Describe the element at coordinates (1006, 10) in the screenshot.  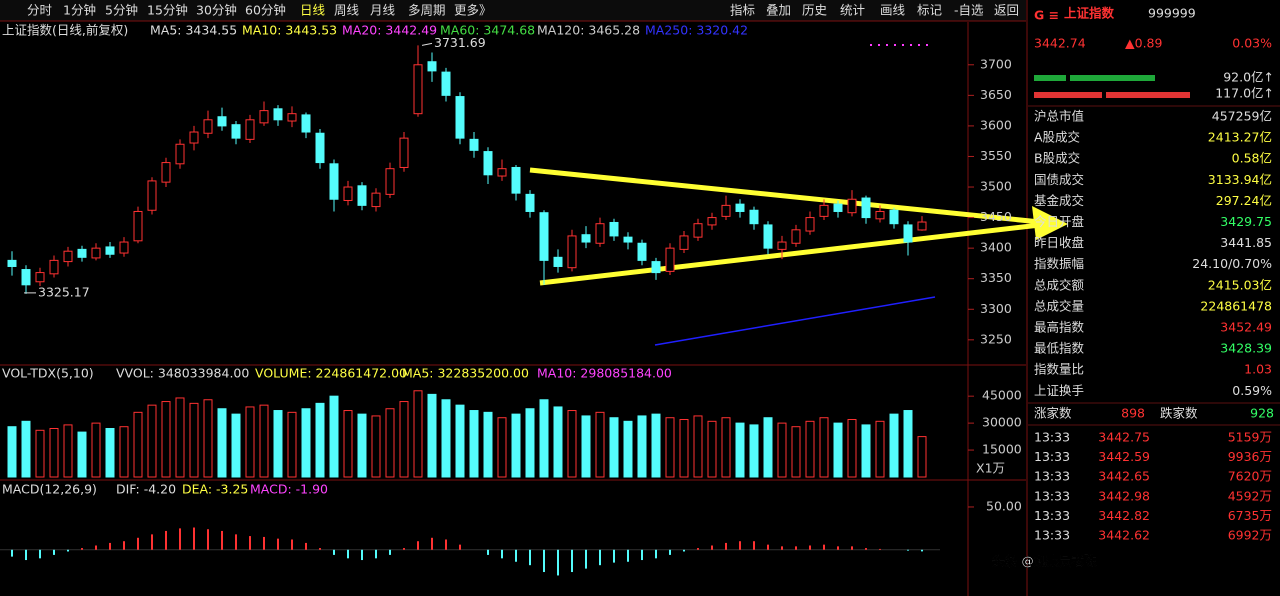
I see `tool-button: 返回` at that location.